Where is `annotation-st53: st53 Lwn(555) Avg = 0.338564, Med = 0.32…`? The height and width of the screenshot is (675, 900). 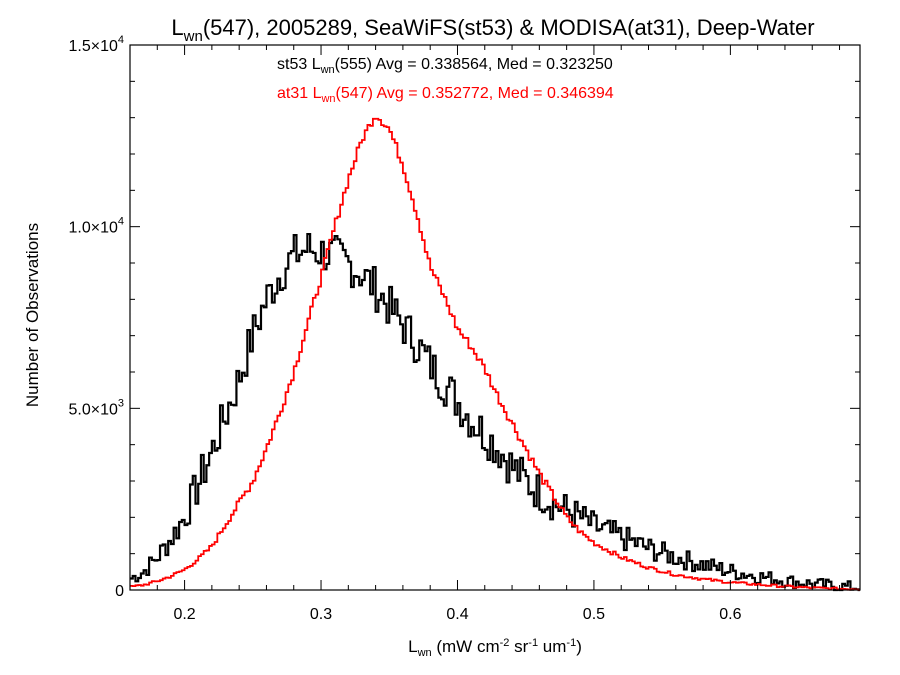 annotation-st53: st53 Lwn(555) Avg = 0.338564, Med = 0.32… is located at coordinates (445, 66).